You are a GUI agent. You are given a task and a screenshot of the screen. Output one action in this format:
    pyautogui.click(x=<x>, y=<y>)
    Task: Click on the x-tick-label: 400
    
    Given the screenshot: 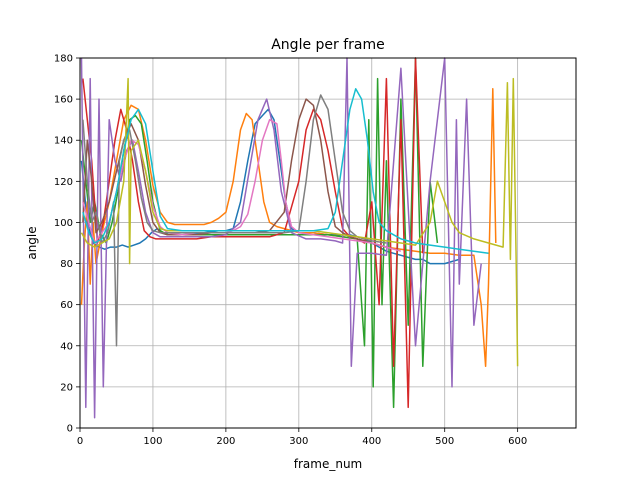 What is the action you would take?
    pyautogui.click(x=371, y=441)
    